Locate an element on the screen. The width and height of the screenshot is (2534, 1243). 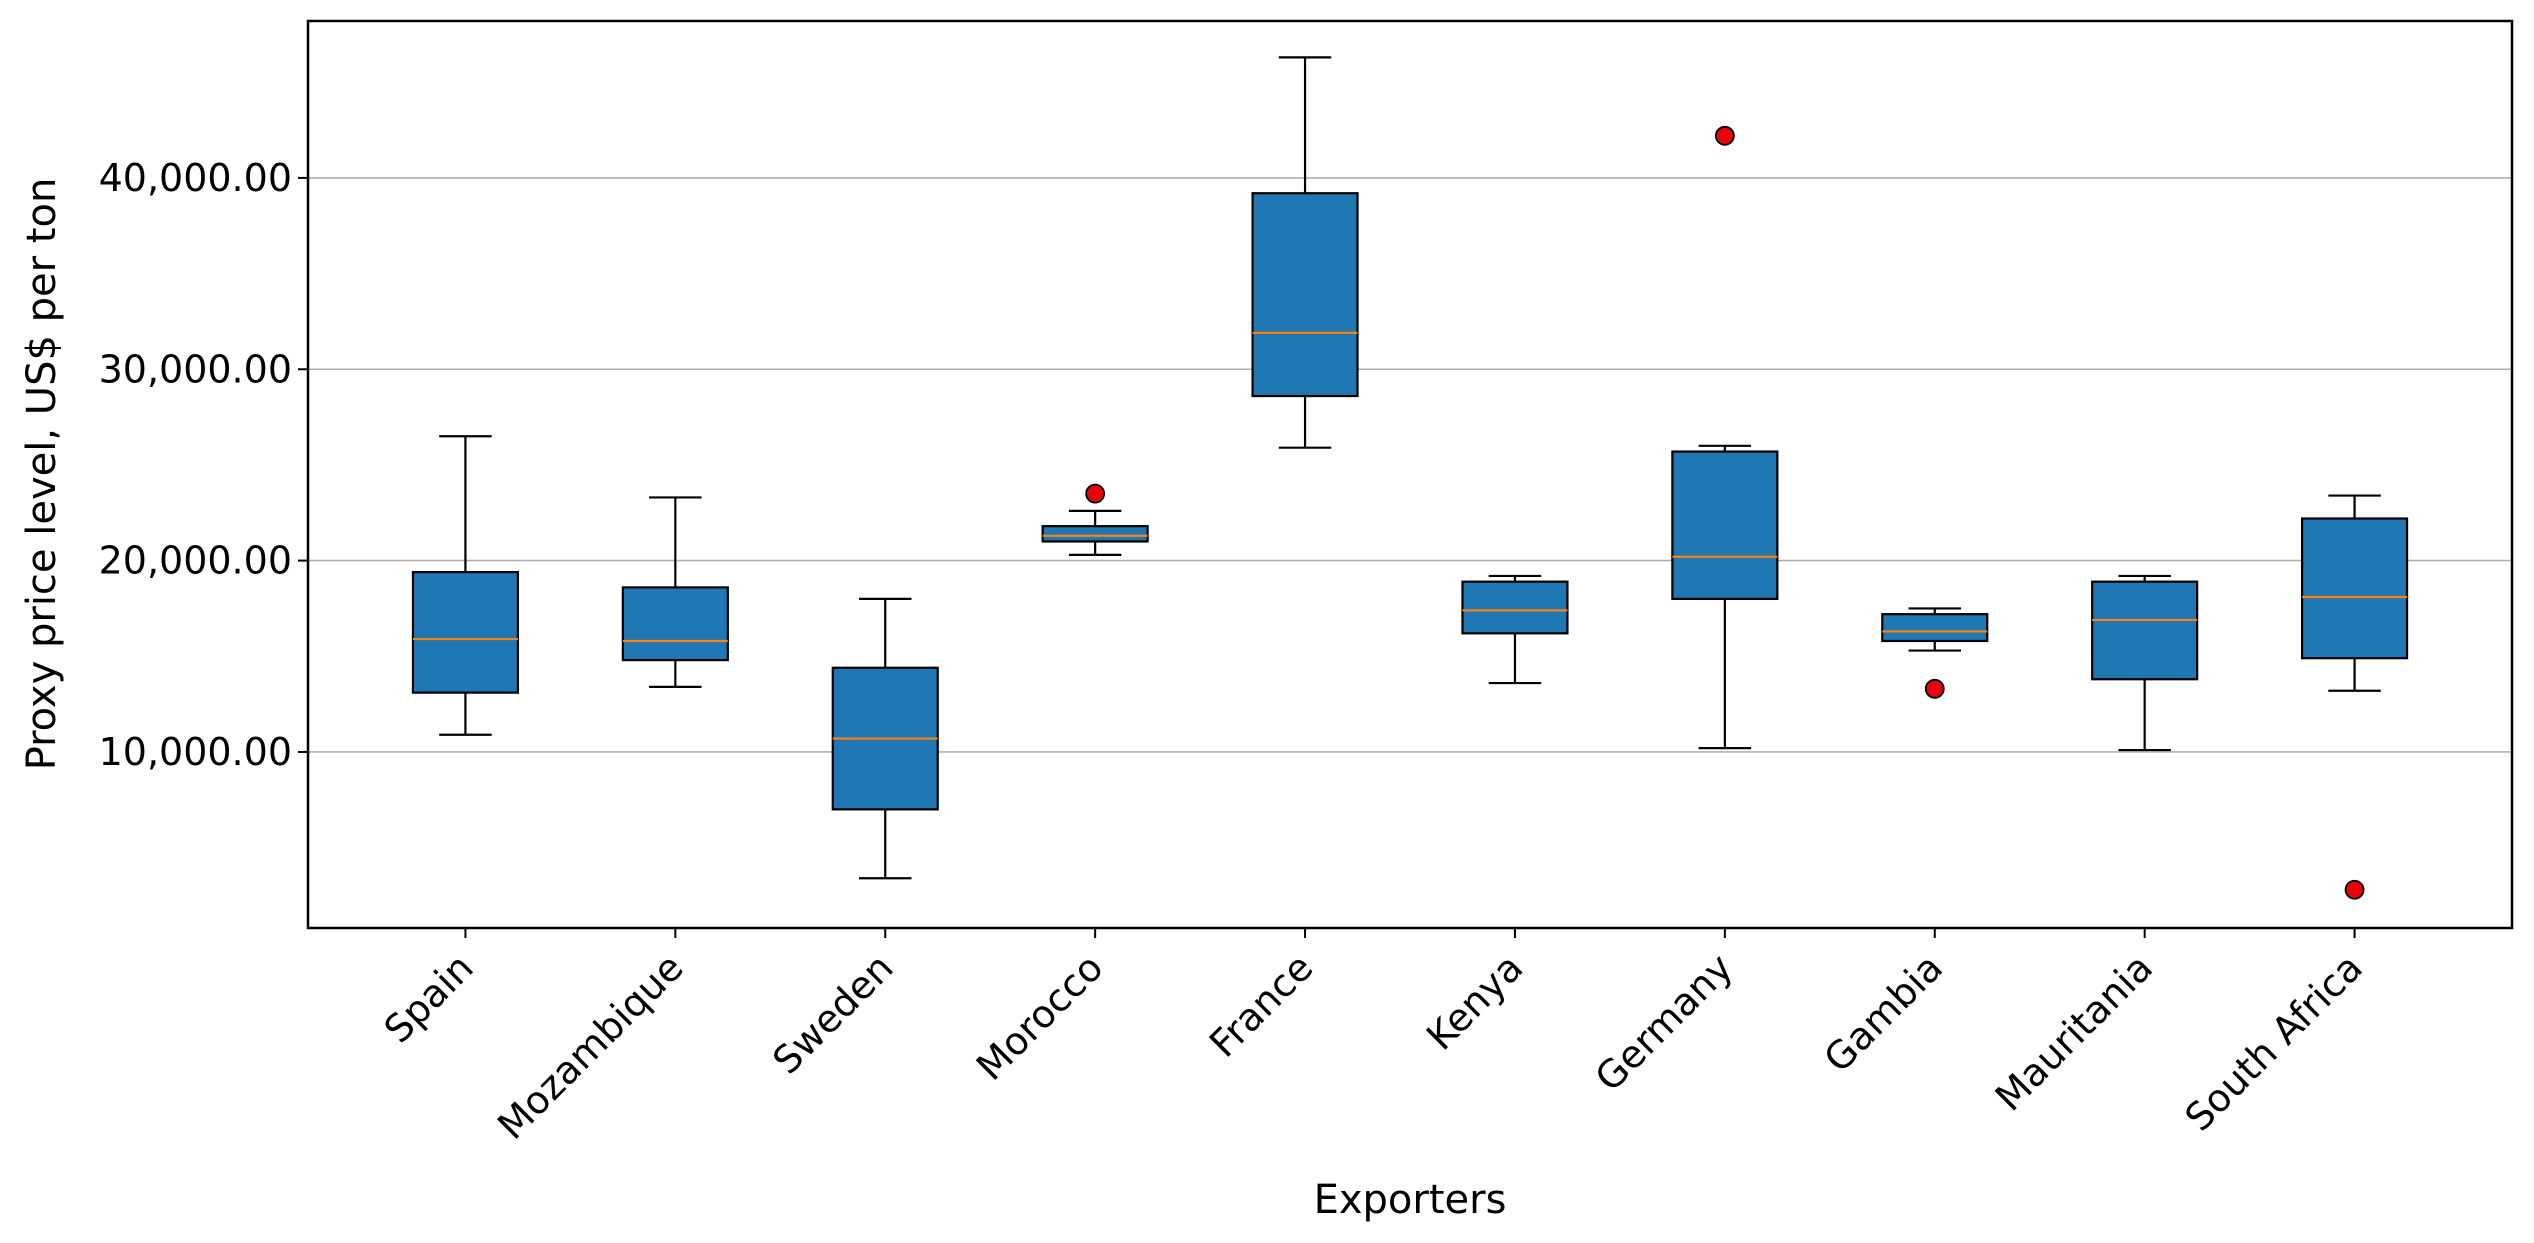
y-axis-label: Proxy price level, US$ per ton is located at coordinates (42, 474).